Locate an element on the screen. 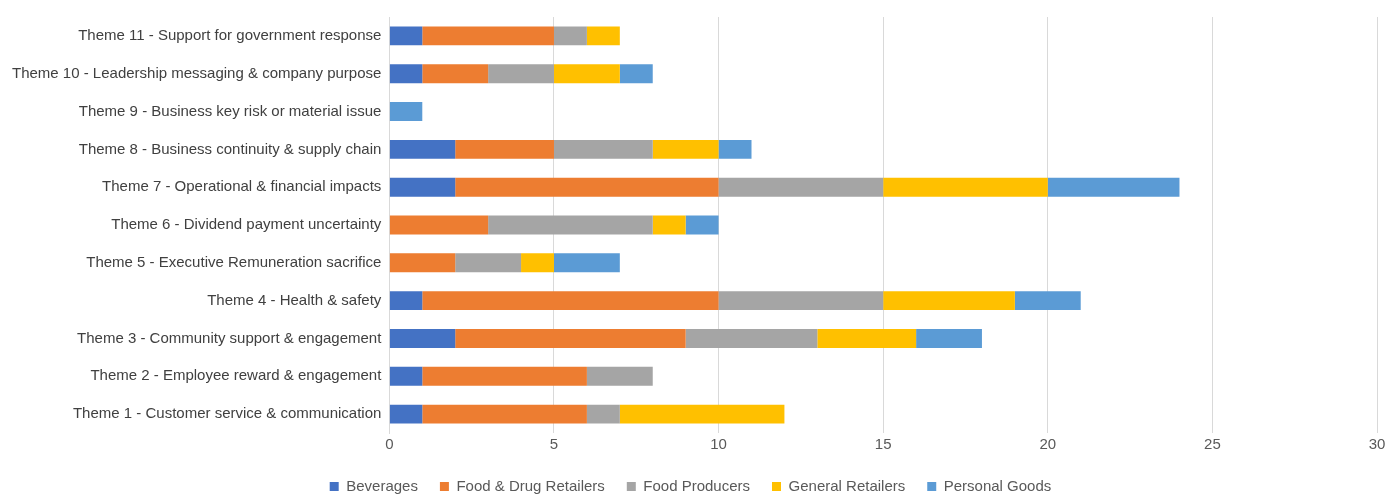 The height and width of the screenshot is (504, 1389). x-tick-label: 20 is located at coordinates (1048, 444).